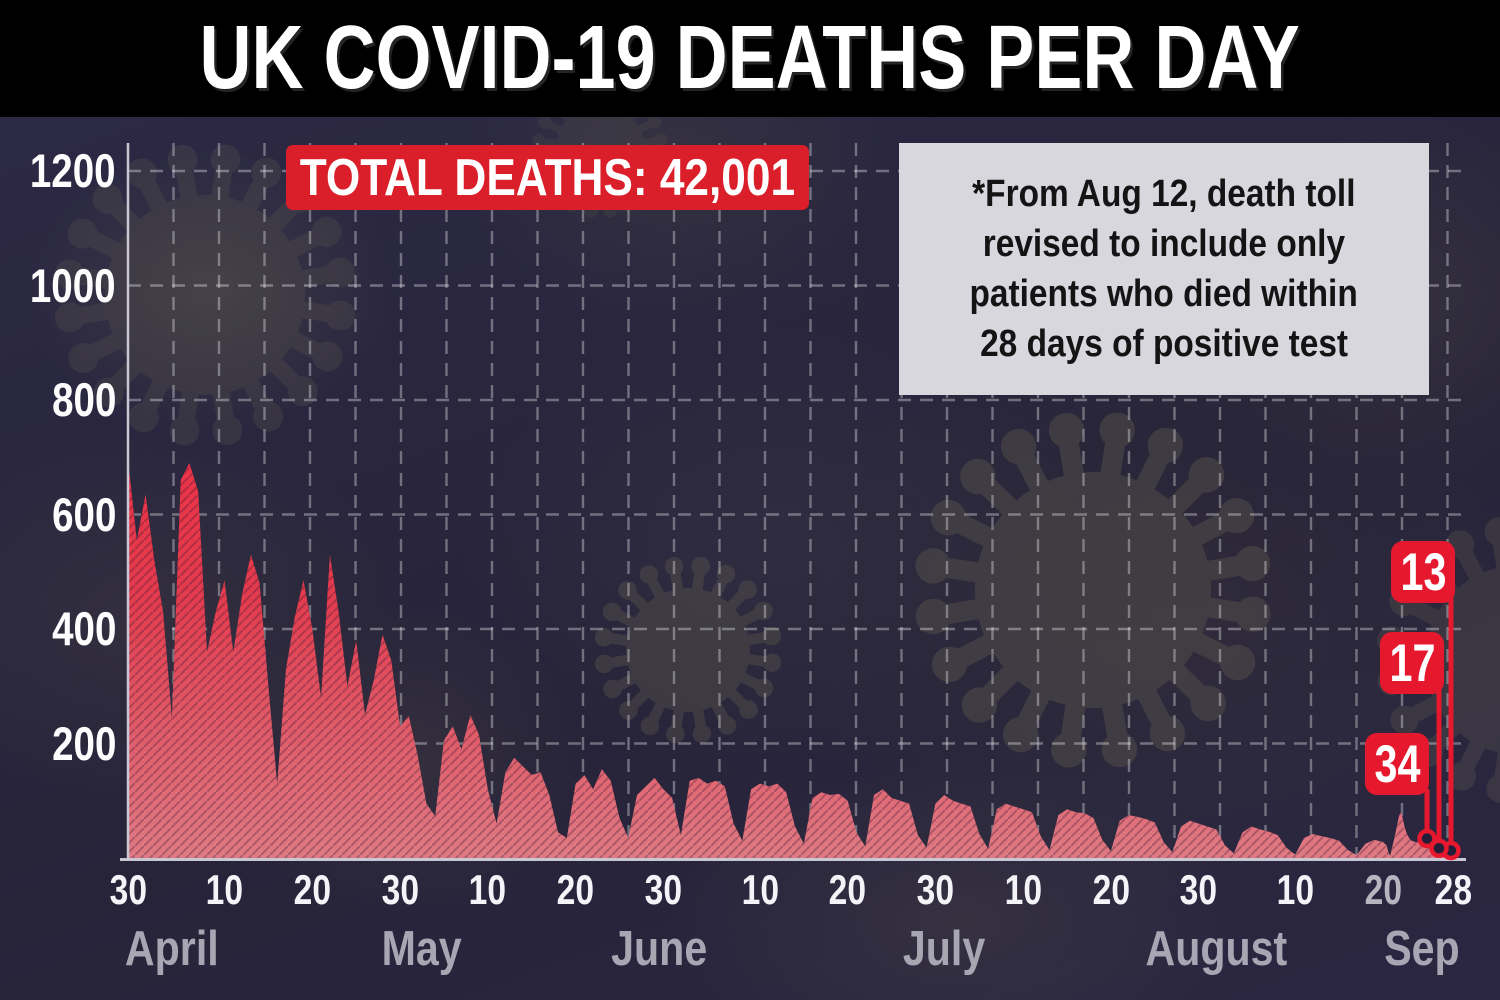  I want to click on header-bar: UK COVID-19 DEATHS PER DAY, so click(750, 58).